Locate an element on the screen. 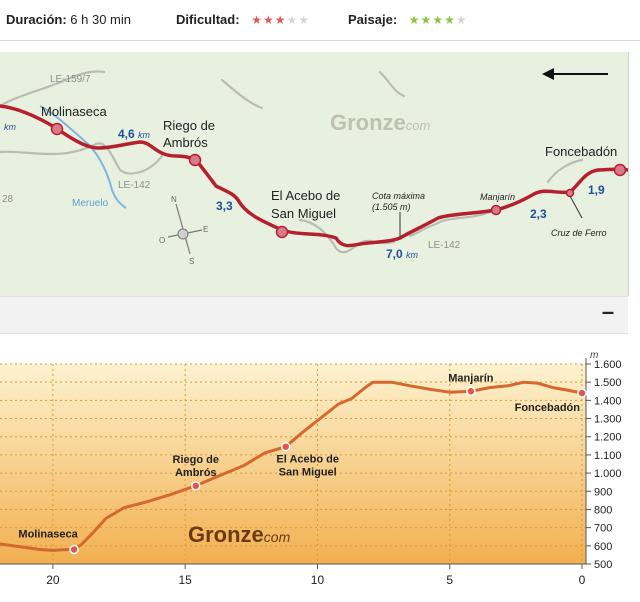 The image size is (640, 602). map-watermark: Gronzecom is located at coordinates (380, 122).